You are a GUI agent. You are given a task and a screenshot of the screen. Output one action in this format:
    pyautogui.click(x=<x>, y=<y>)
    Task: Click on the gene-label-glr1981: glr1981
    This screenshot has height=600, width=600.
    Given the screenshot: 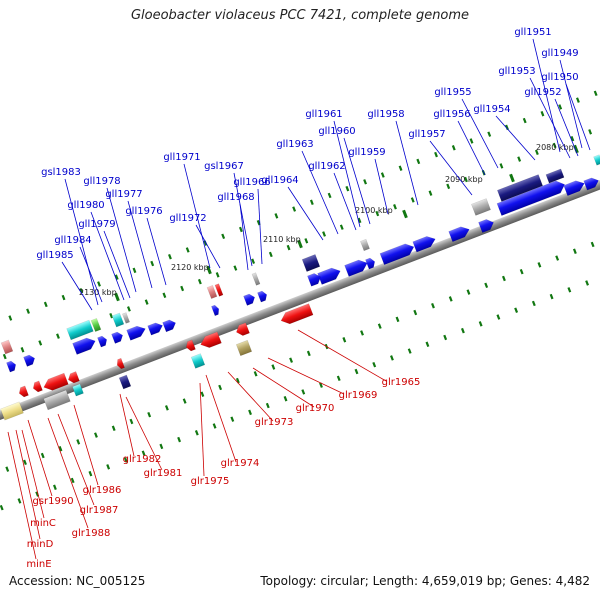 What is the action you would take?
    pyautogui.click(x=163, y=473)
    